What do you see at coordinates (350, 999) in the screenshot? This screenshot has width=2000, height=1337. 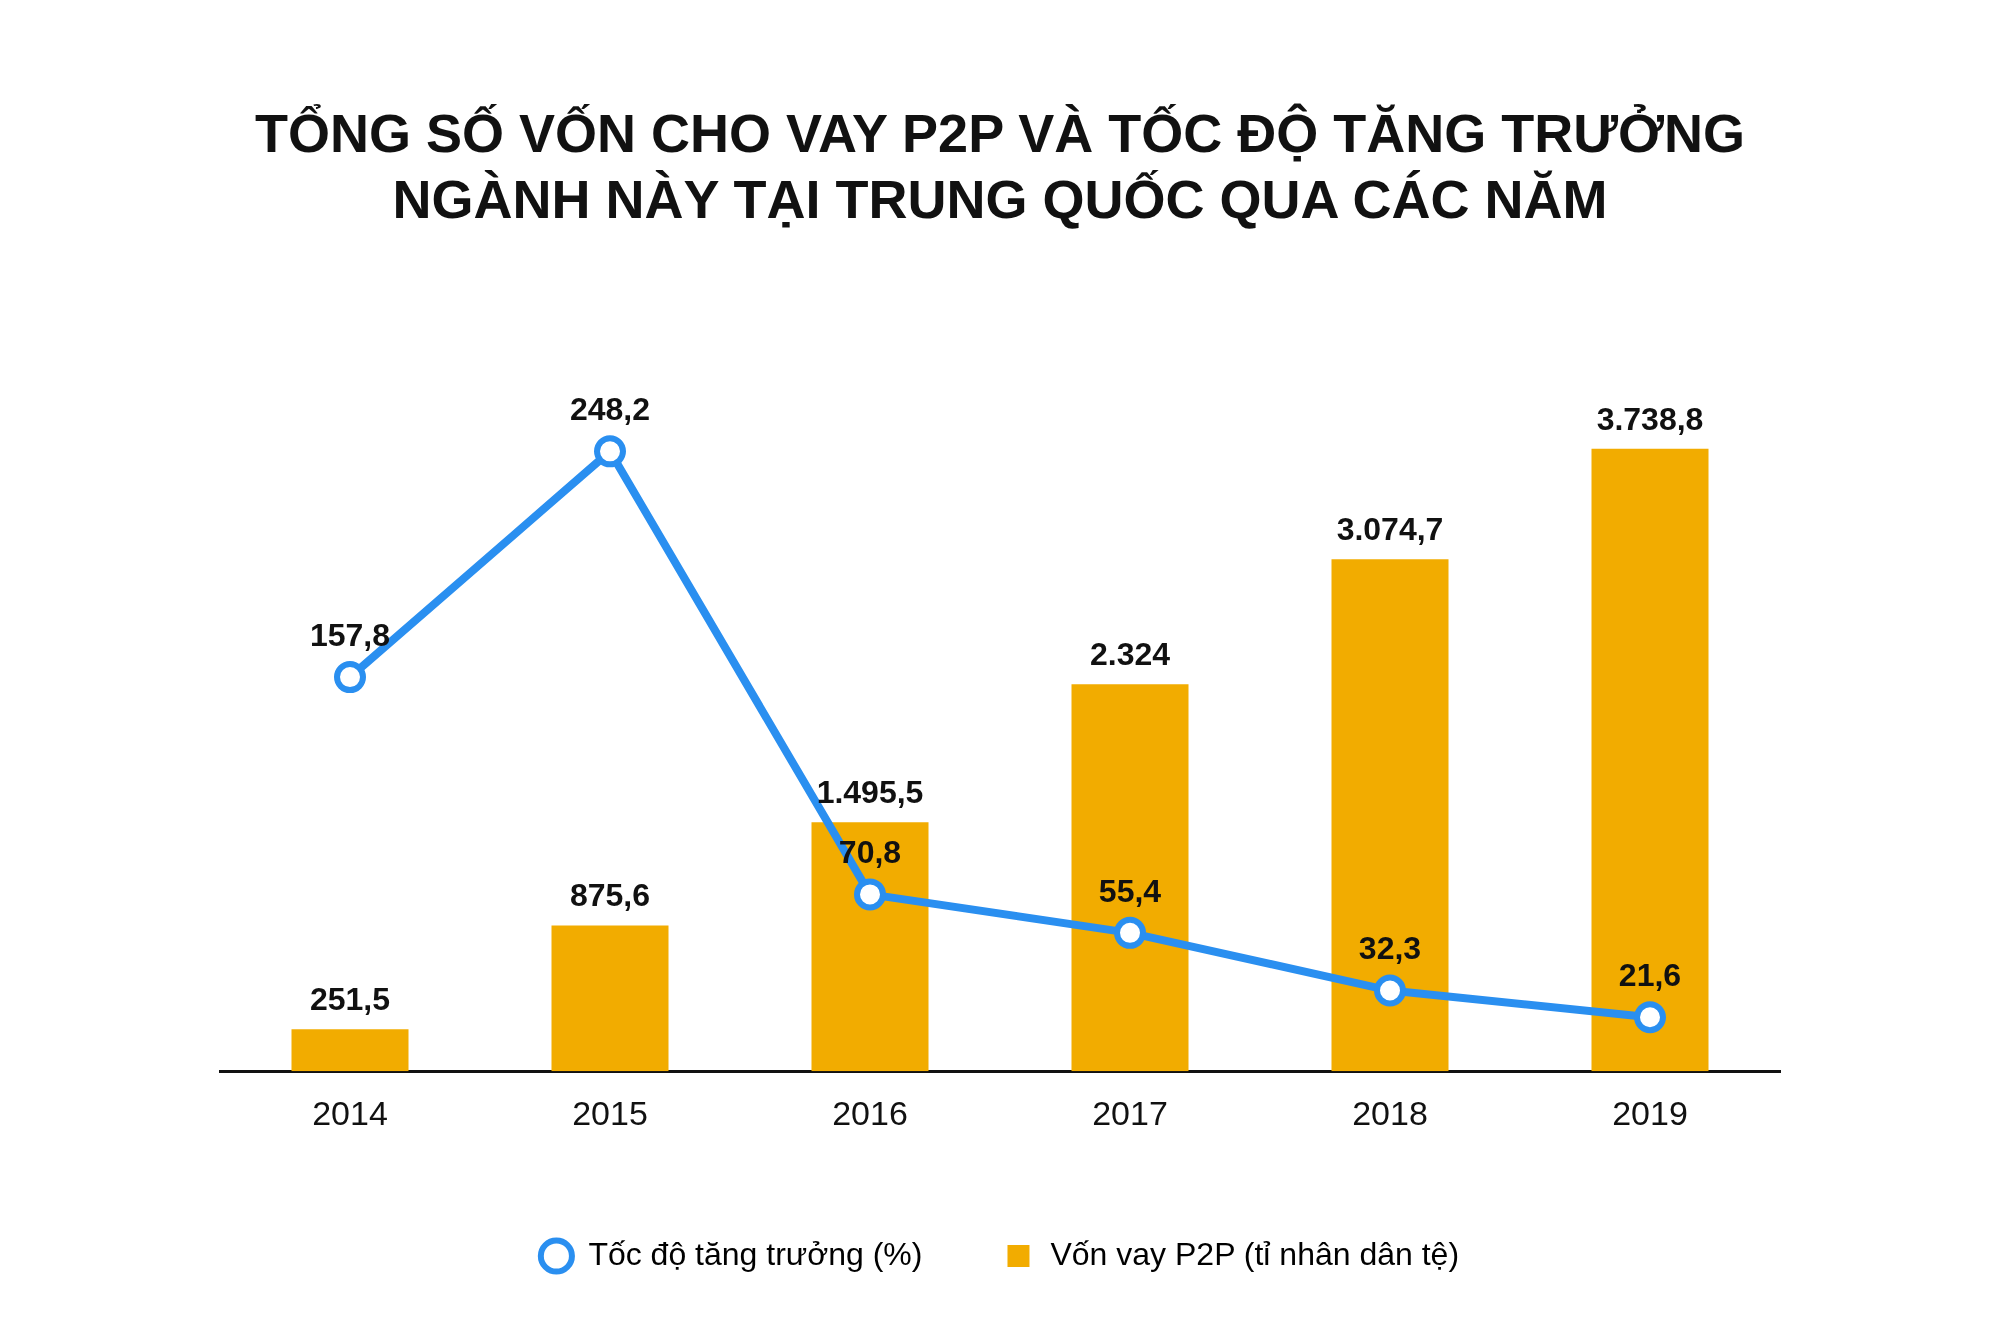 I see `data-label: 251,5` at bounding box center [350, 999].